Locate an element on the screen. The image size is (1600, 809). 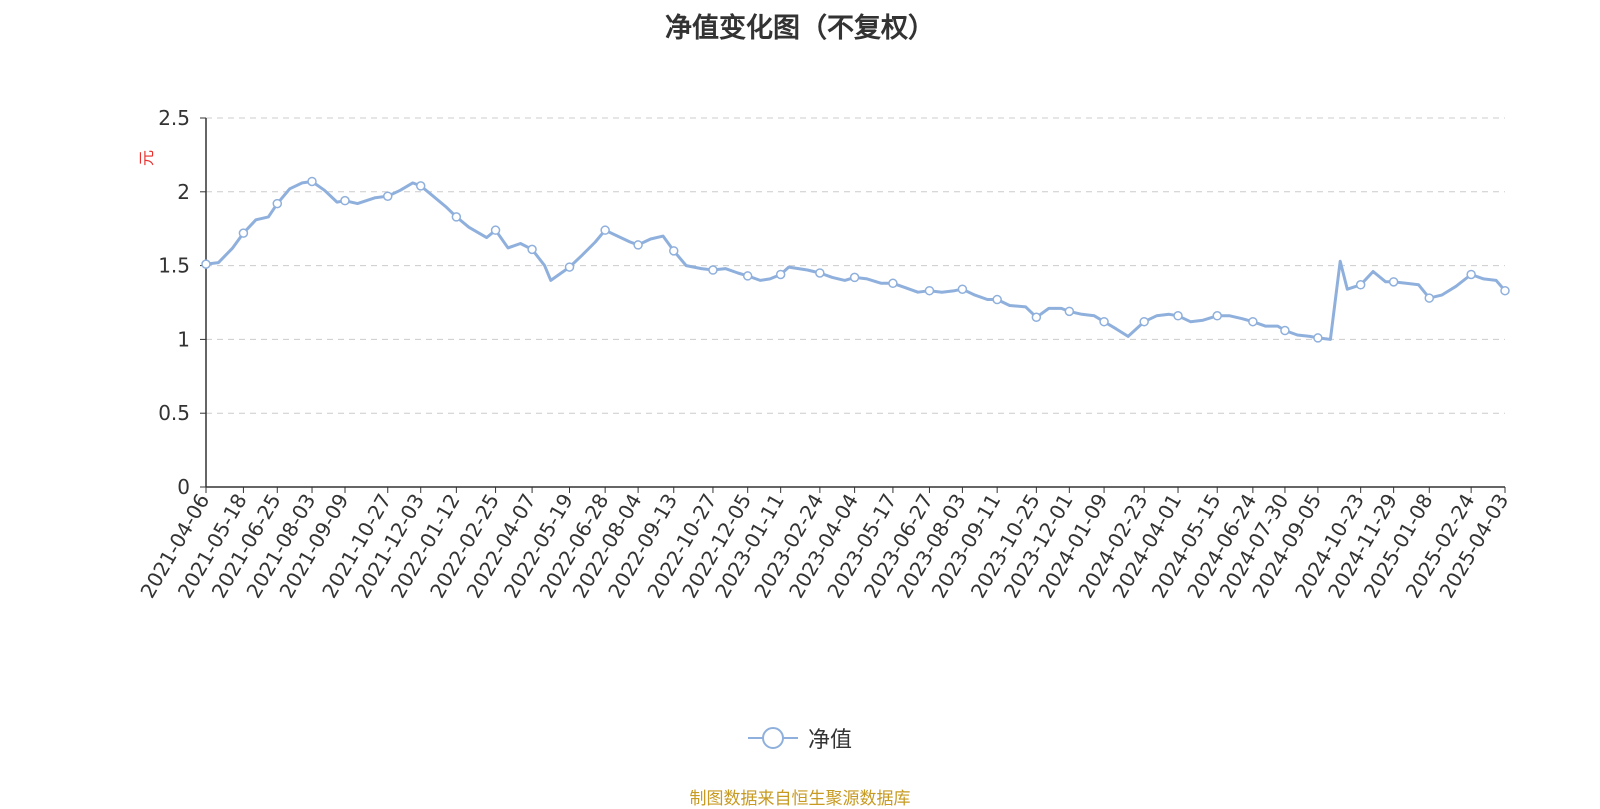
legend-label: 净值 is located at coordinates (829, 740).